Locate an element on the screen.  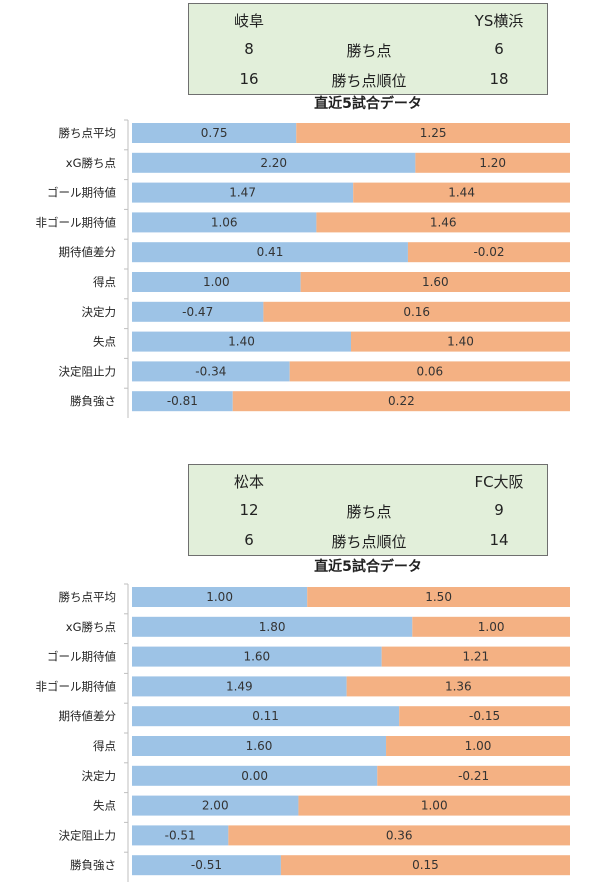
home-value-label: 0.75 is located at coordinates (214, 133).